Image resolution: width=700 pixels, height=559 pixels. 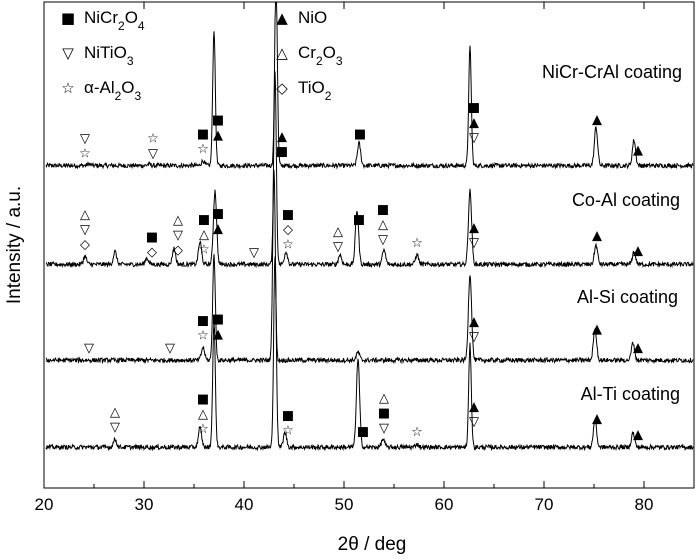 I want to click on legend-label: NiCr2O4, so click(x=114, y=20).